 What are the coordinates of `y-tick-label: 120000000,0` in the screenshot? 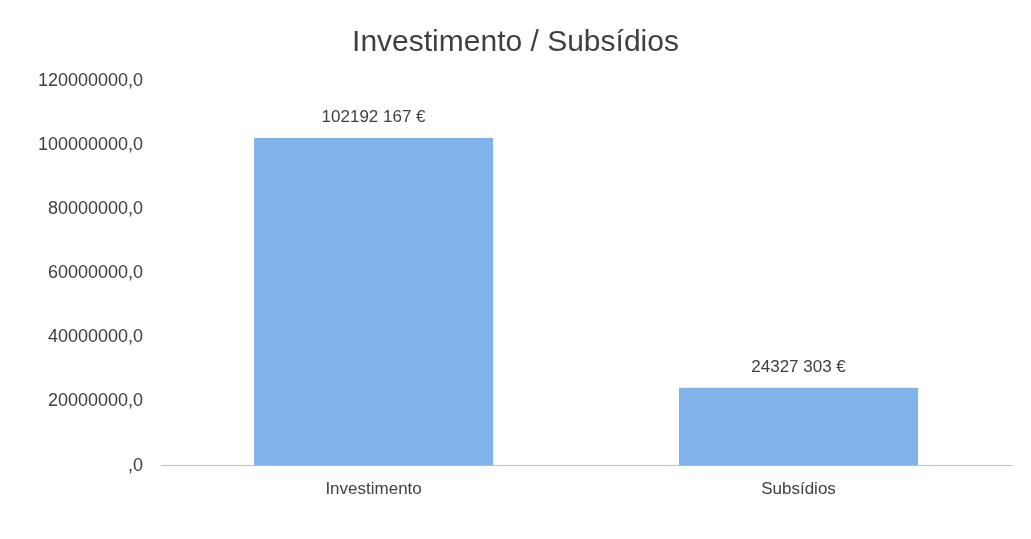 It's located at (91, 79).